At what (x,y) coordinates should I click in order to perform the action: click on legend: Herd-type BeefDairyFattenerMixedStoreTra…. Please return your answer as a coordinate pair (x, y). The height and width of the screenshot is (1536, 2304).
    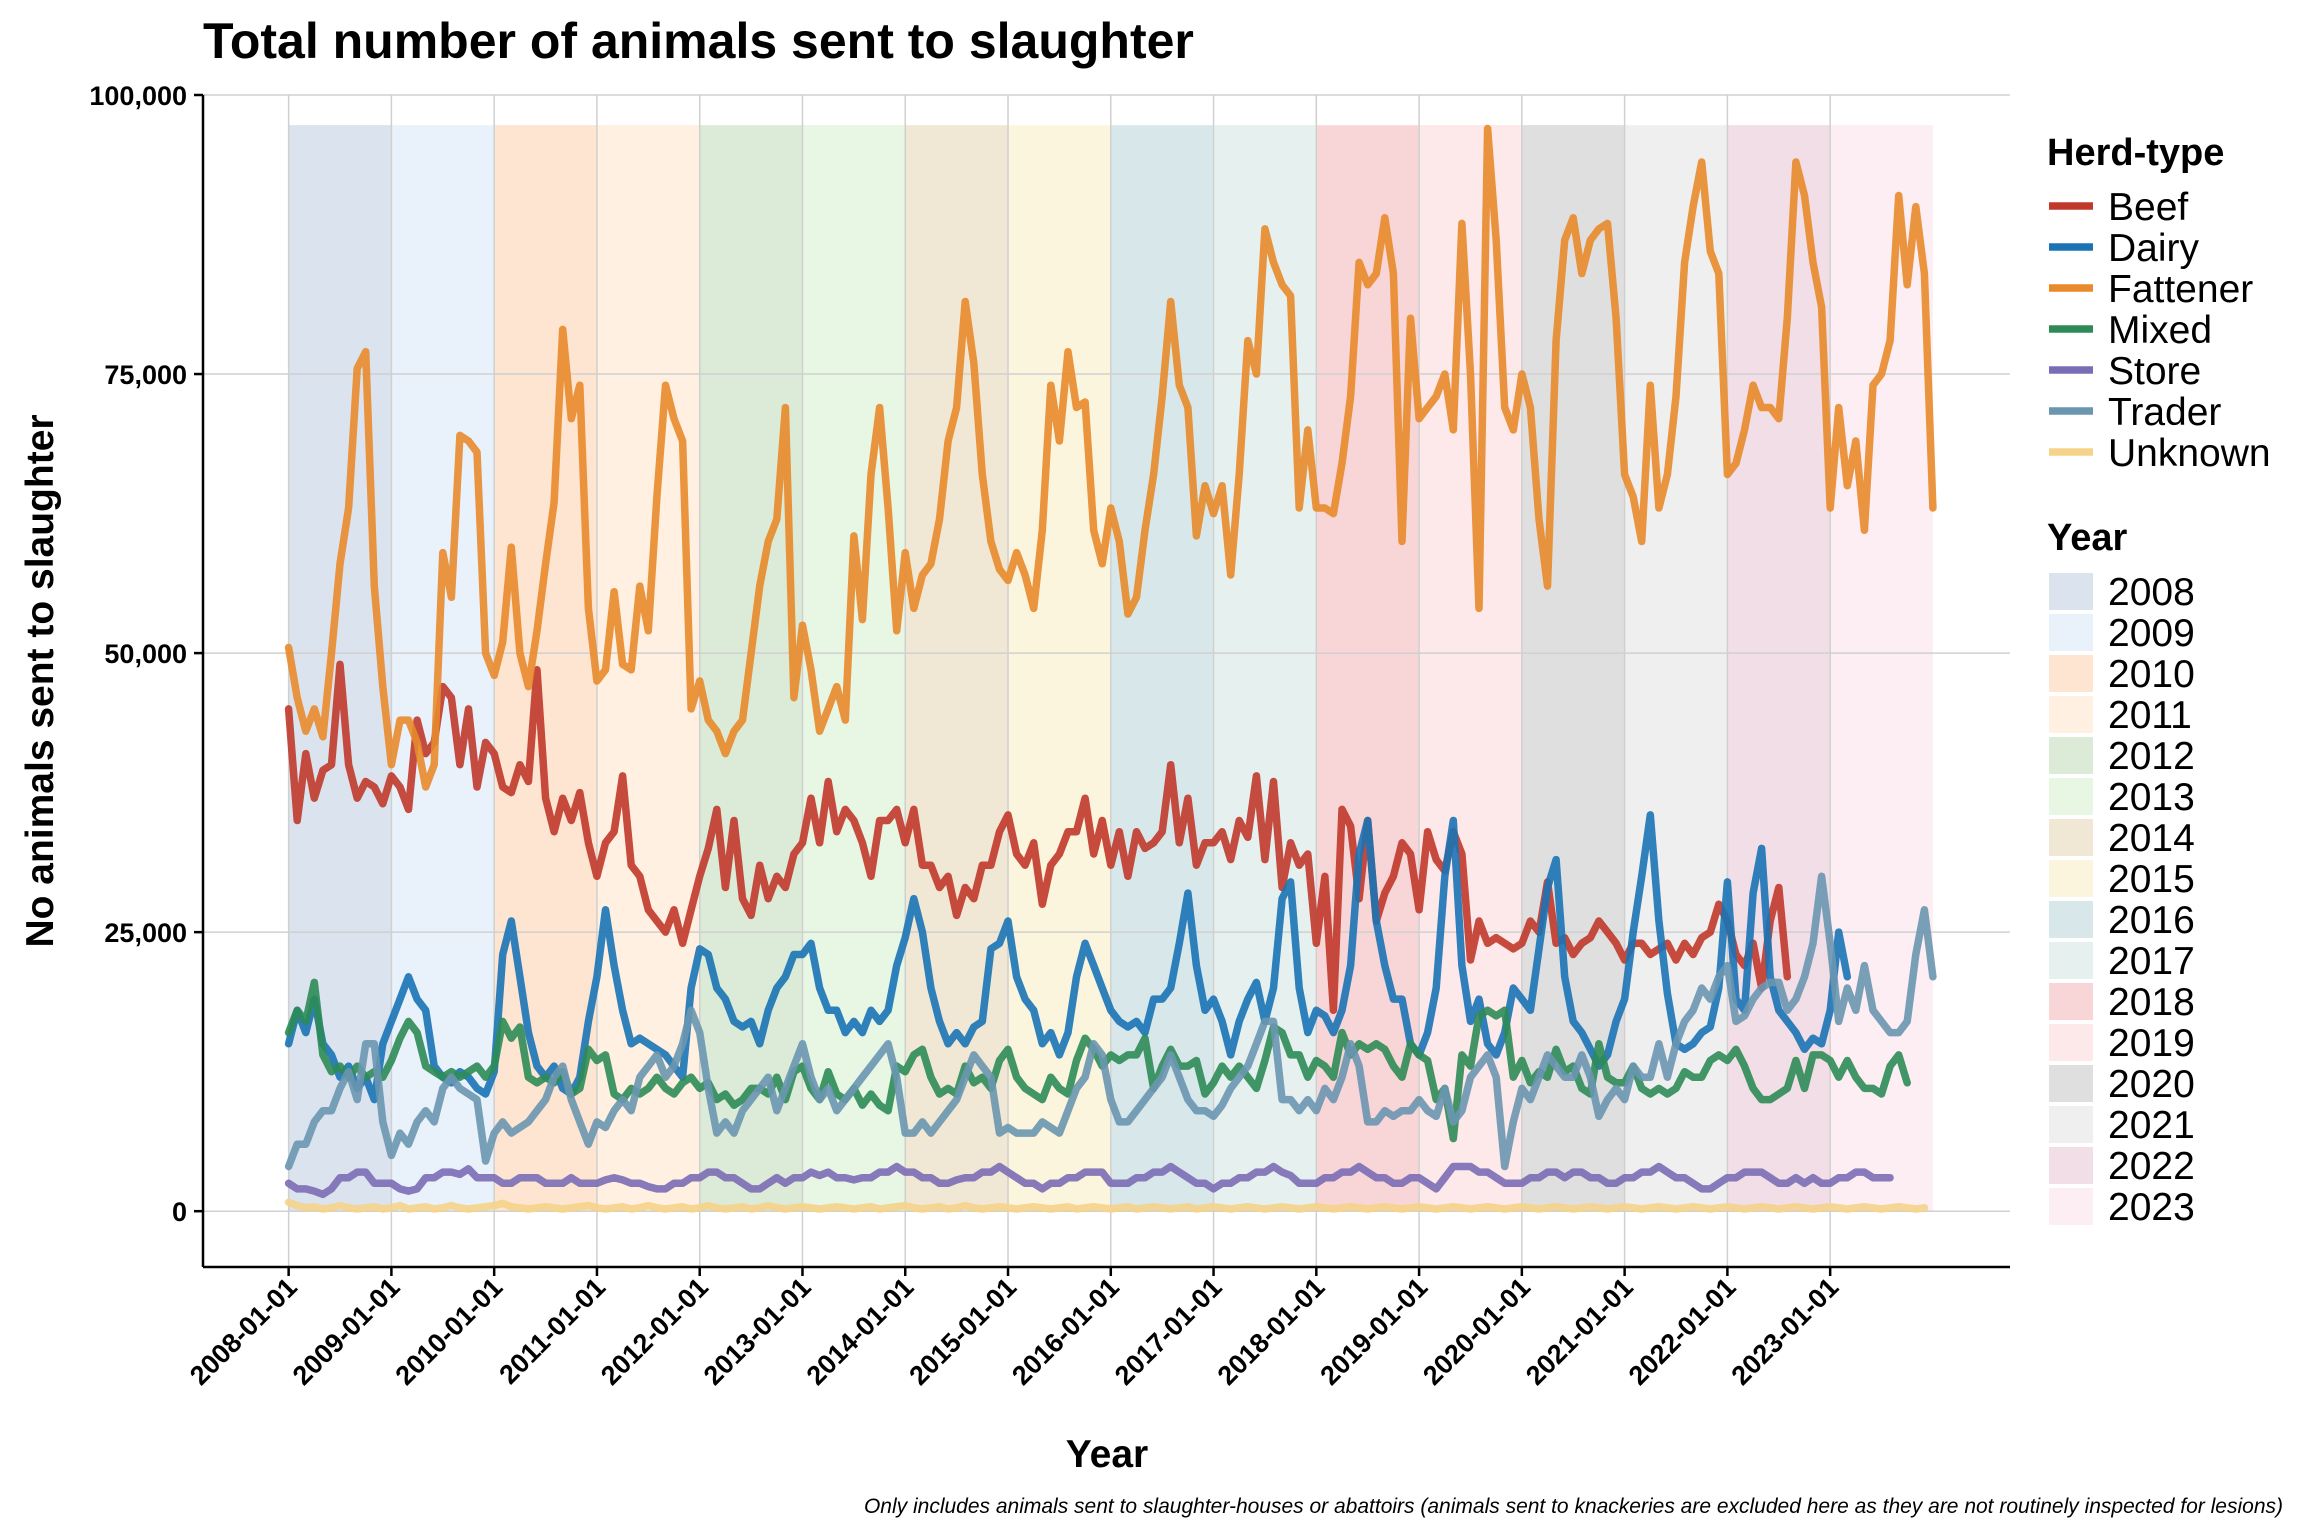
    Looking at the image, I should click on (2159, 680).